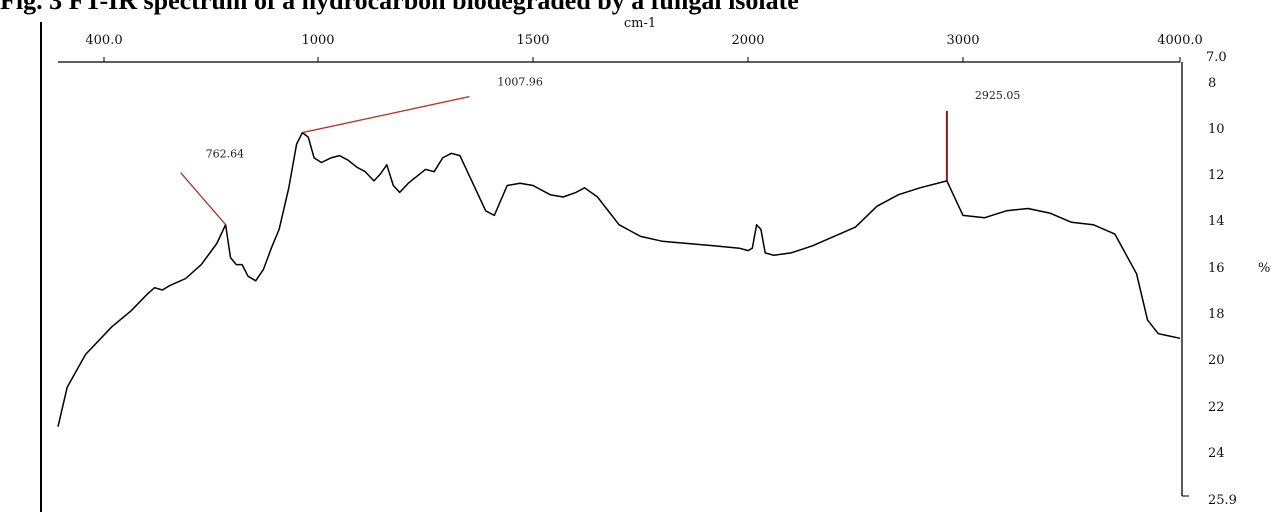  Describe the element at coordinates (1216, 453) in the screenshot. I see `y-tick-label: 24` at that location.